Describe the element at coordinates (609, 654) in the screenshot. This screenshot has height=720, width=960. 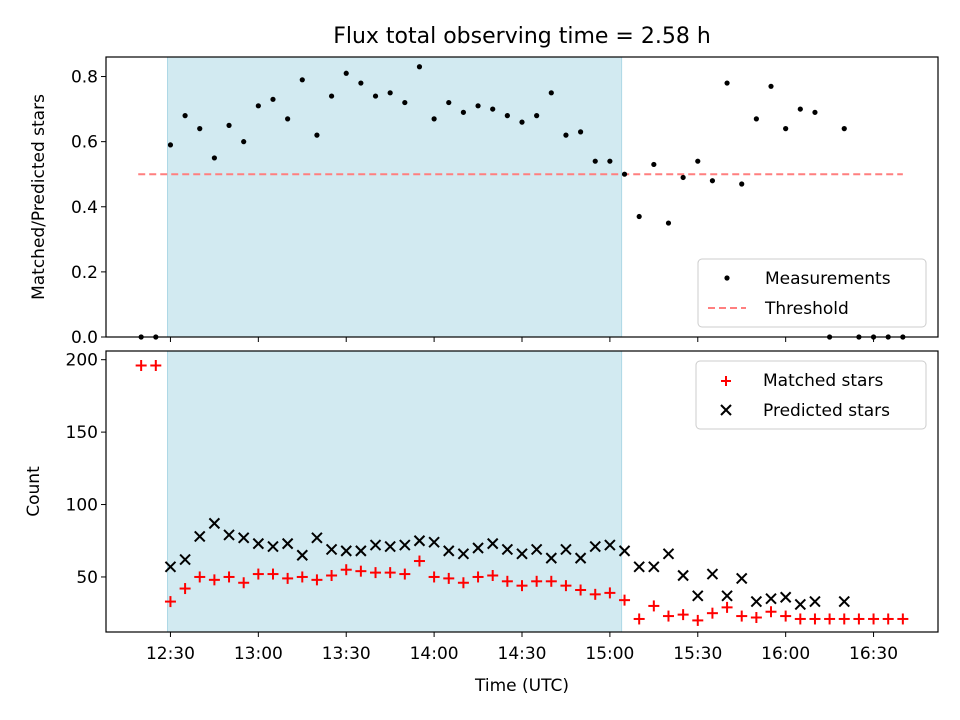
I see `x-tick-label: 15:00` at that location.